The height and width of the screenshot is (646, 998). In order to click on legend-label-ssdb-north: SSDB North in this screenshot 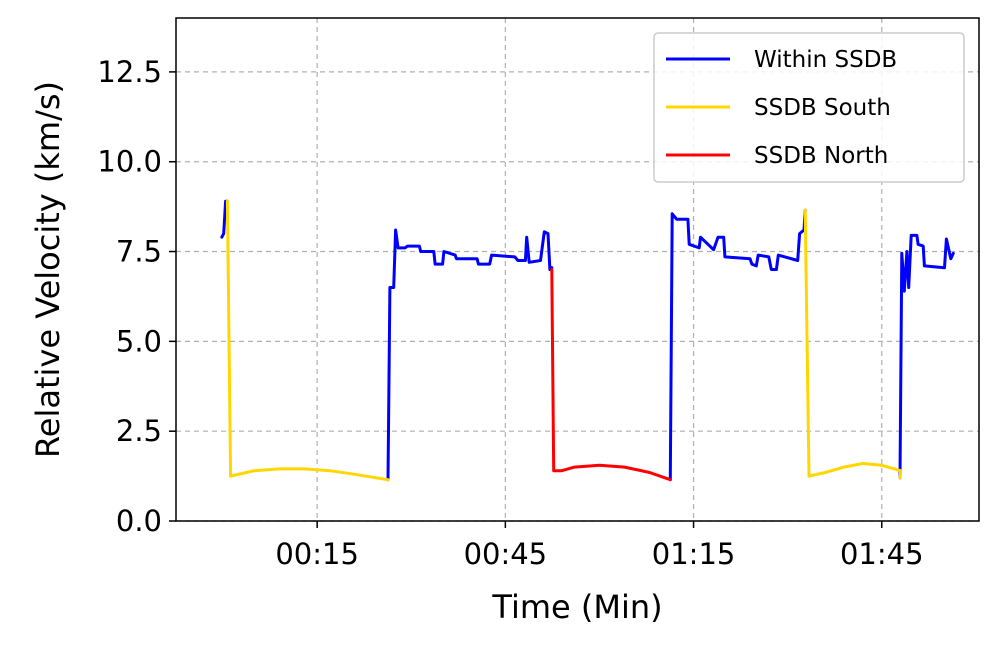, I will do `click(821, 156)`.